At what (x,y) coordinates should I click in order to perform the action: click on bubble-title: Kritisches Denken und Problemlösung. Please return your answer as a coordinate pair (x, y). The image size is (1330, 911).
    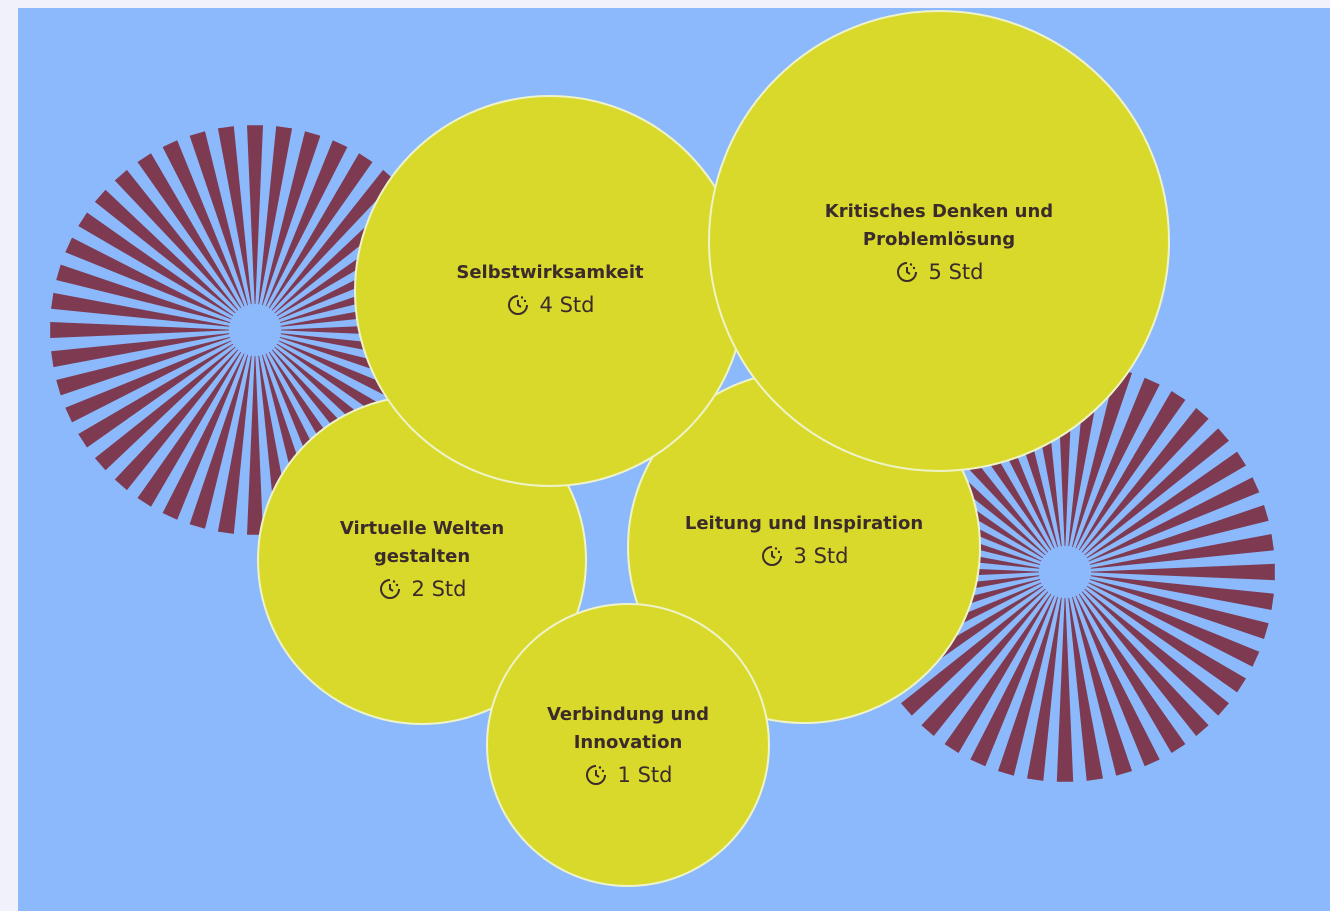
    Looking at the image, I should click on (939, 225).